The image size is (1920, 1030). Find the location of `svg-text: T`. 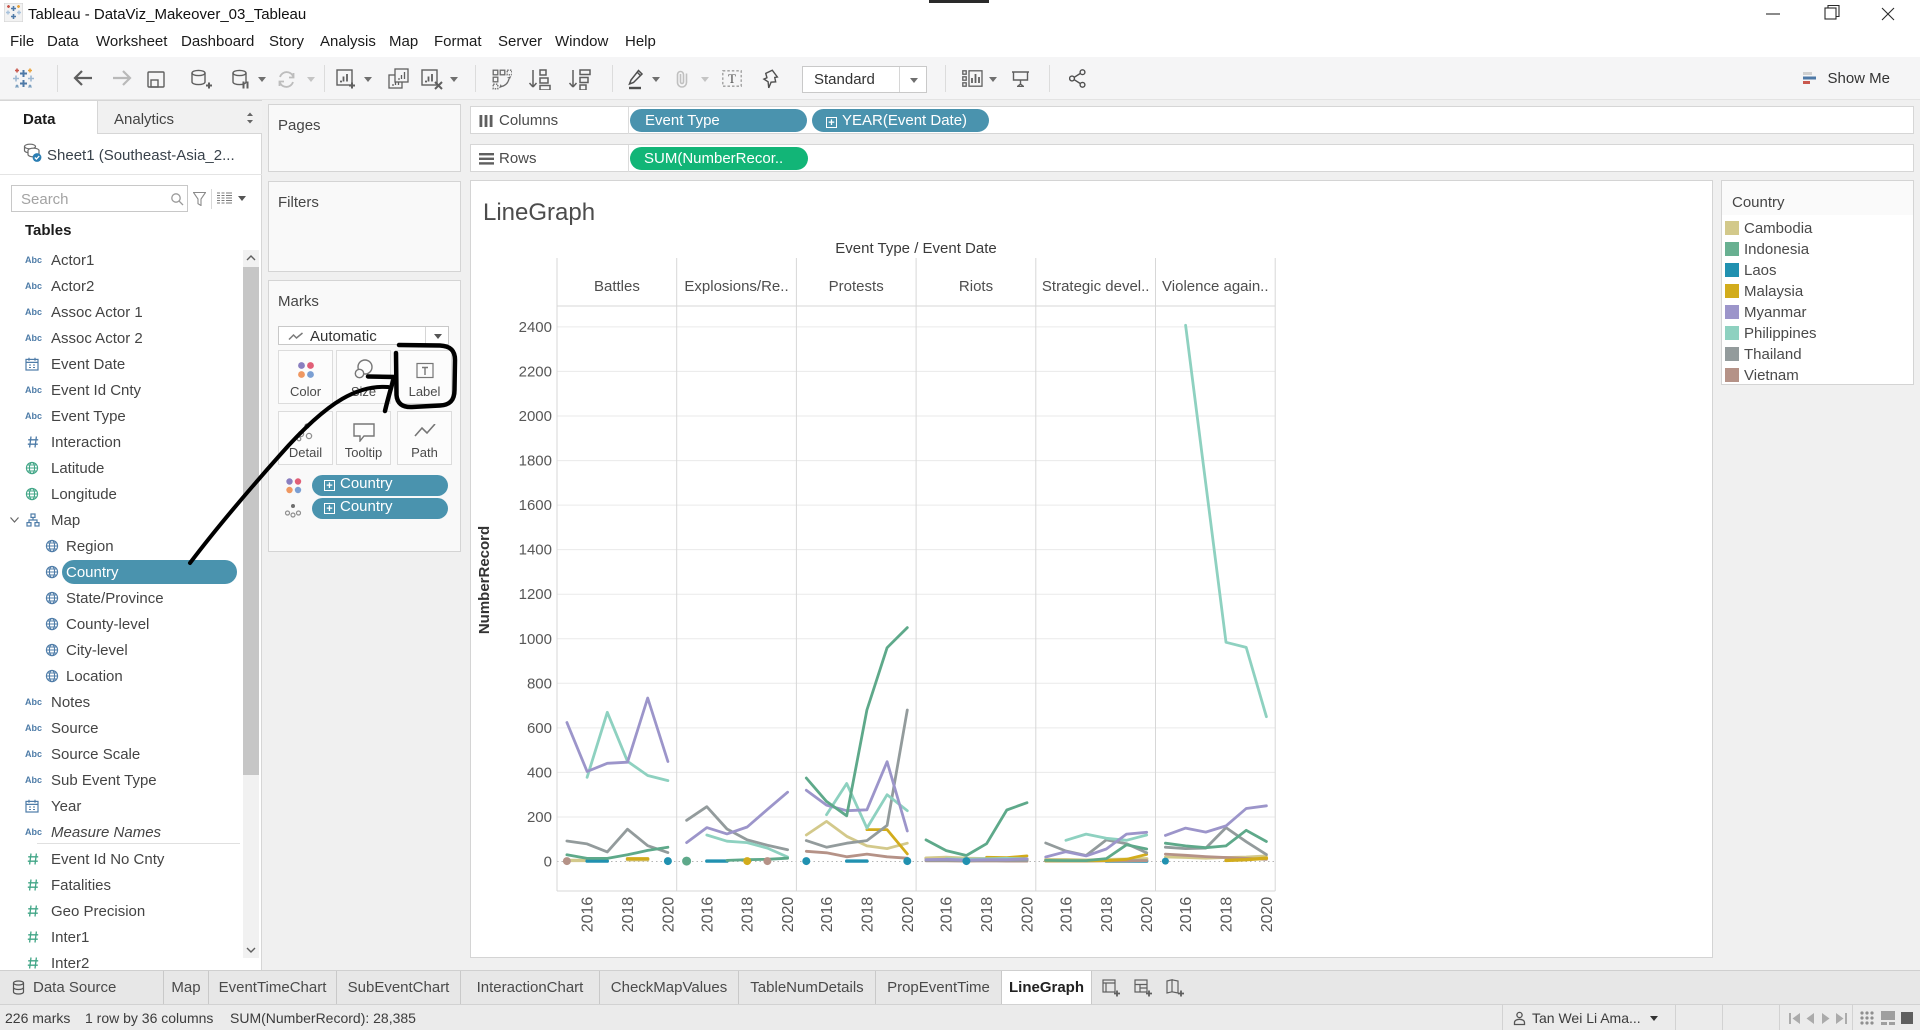

svg-text: T is located at coordinates (732, 78).